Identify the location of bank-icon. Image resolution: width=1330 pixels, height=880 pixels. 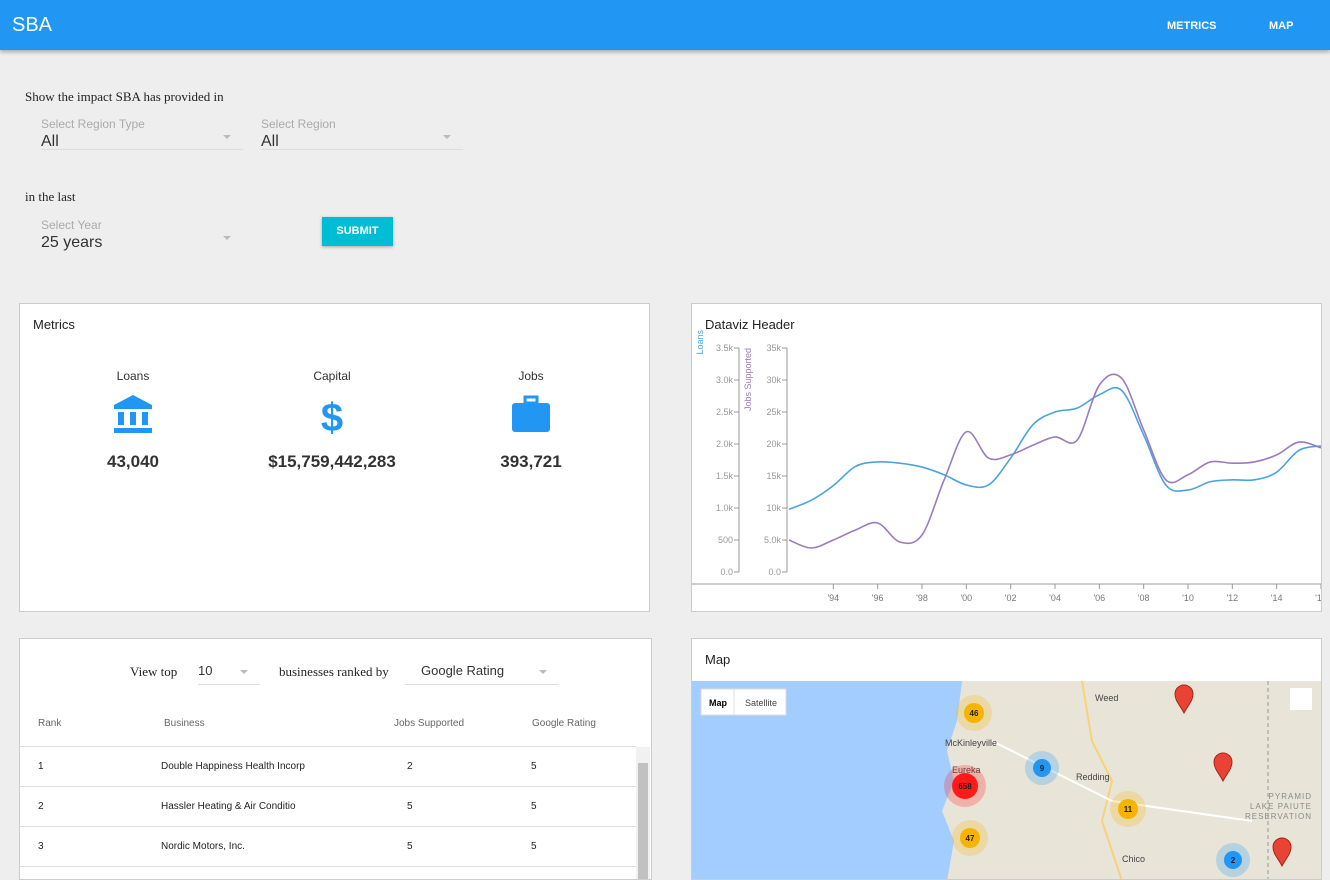
(133, 414).